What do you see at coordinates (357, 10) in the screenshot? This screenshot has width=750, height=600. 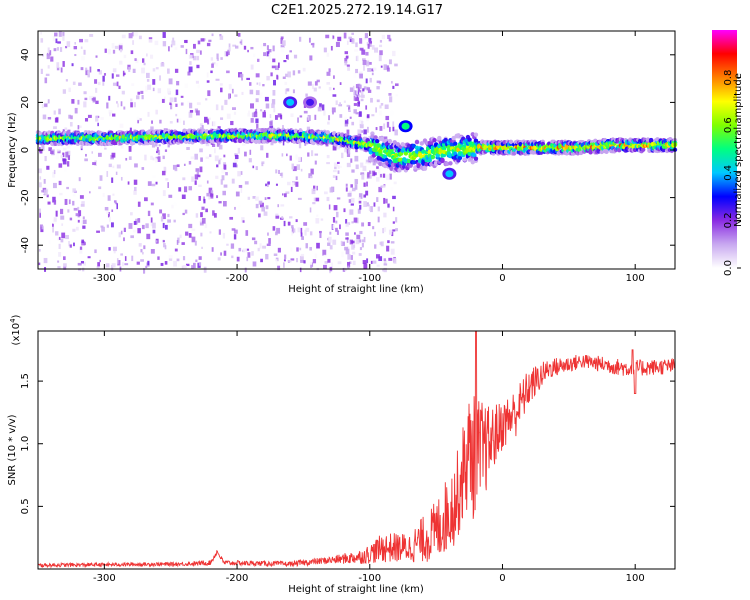 I see `chart-title: C2E1.2025.272.19.14.G17` at bounding box center [357, 10].